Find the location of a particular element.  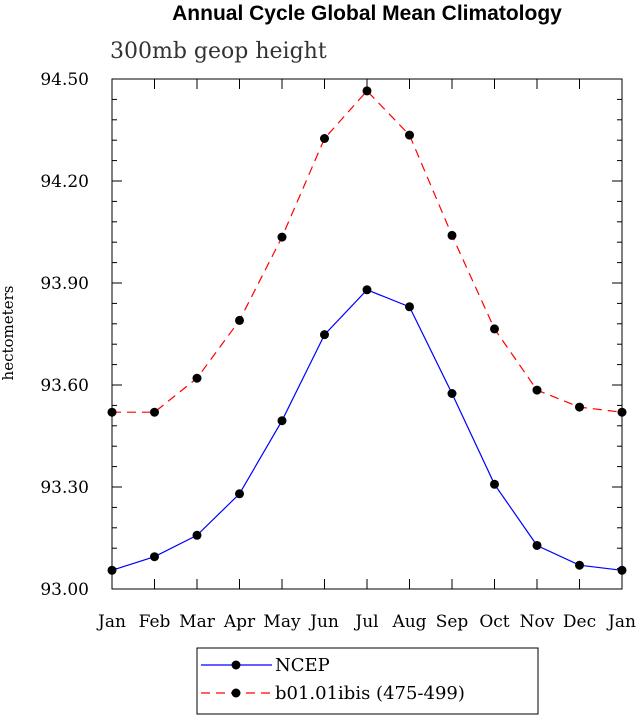

legend-label-ncep: NCEP is located at coordinates (302, 665).